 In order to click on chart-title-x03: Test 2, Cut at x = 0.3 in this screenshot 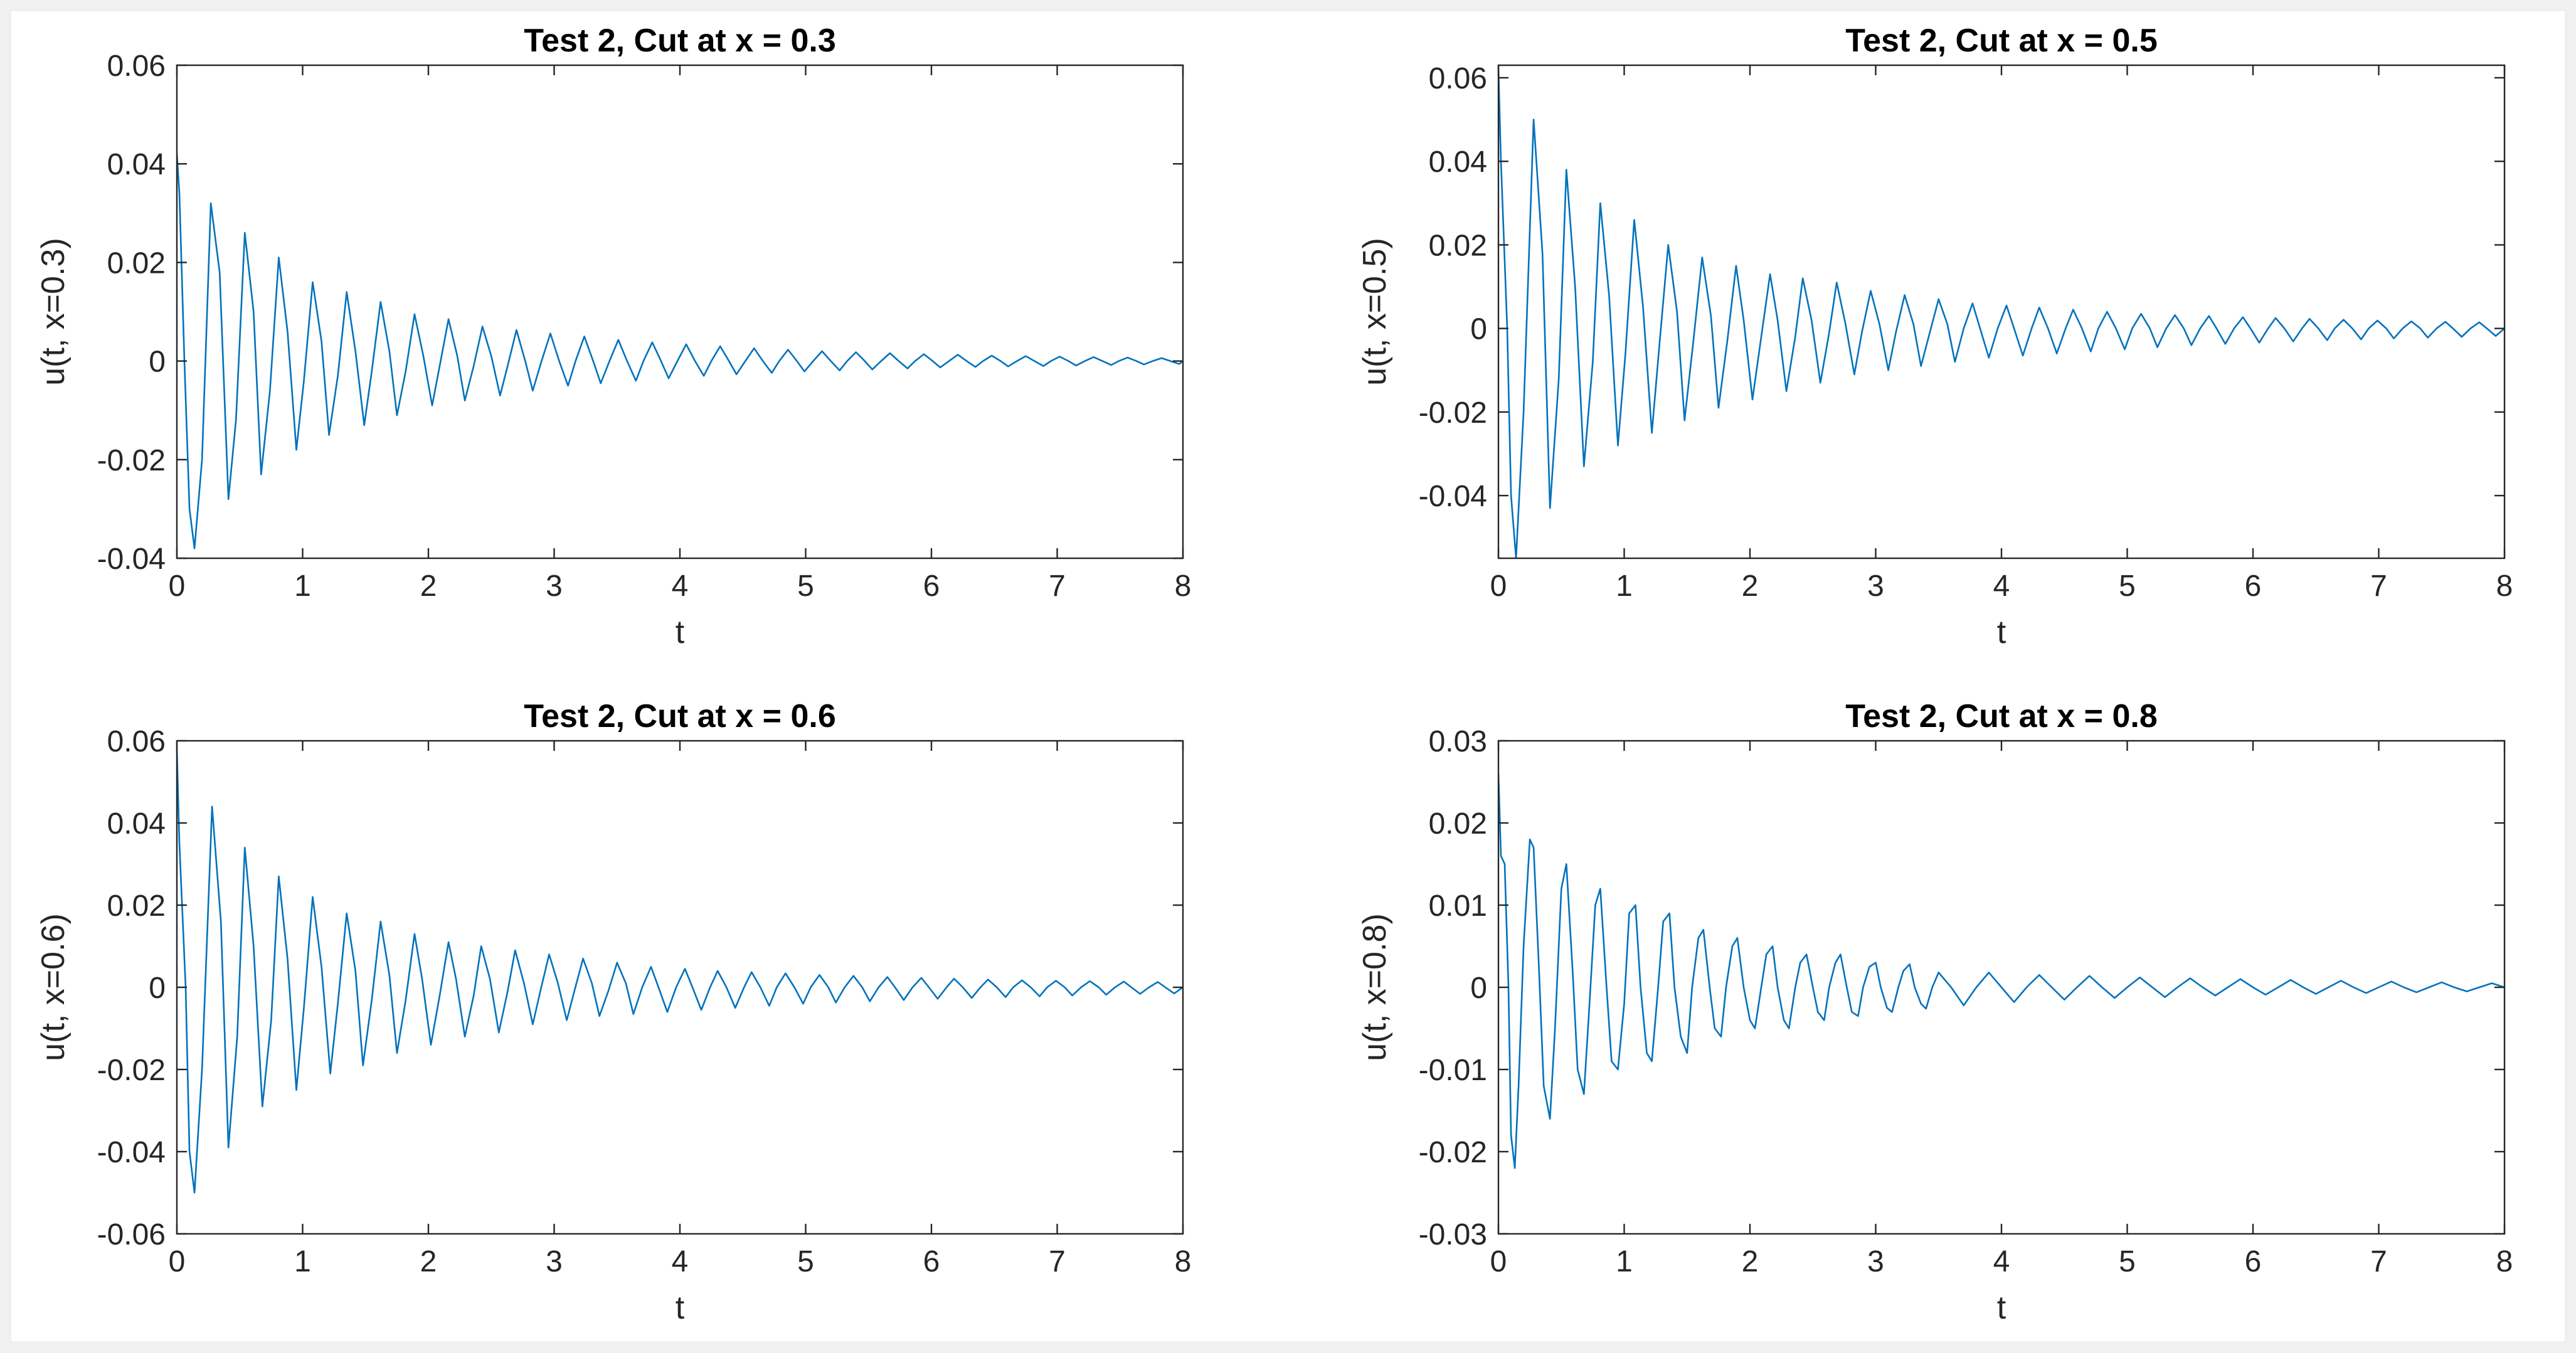, I will do `click(680, 41)`.